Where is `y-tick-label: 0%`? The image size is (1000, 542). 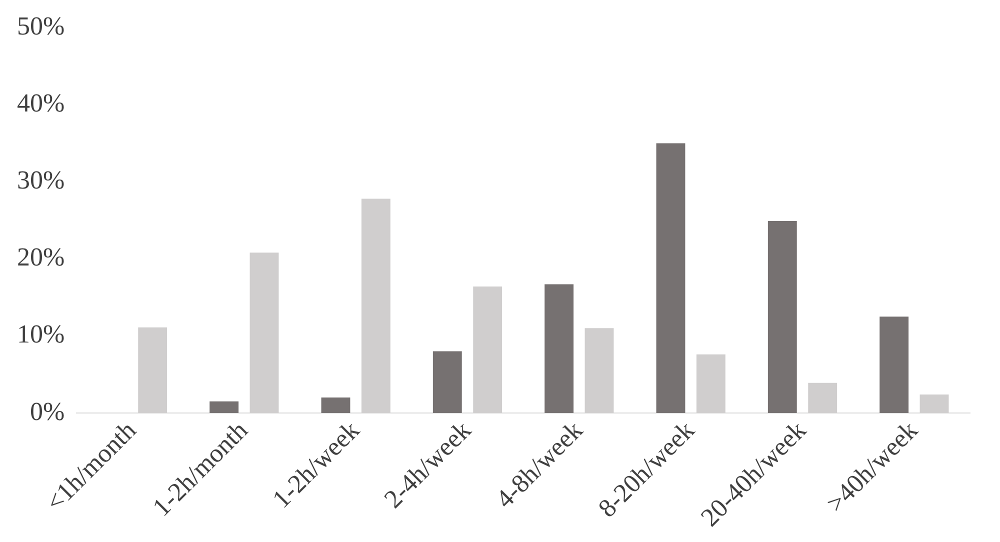
y-tick-label: 0% is located at coordinates (47, 411).